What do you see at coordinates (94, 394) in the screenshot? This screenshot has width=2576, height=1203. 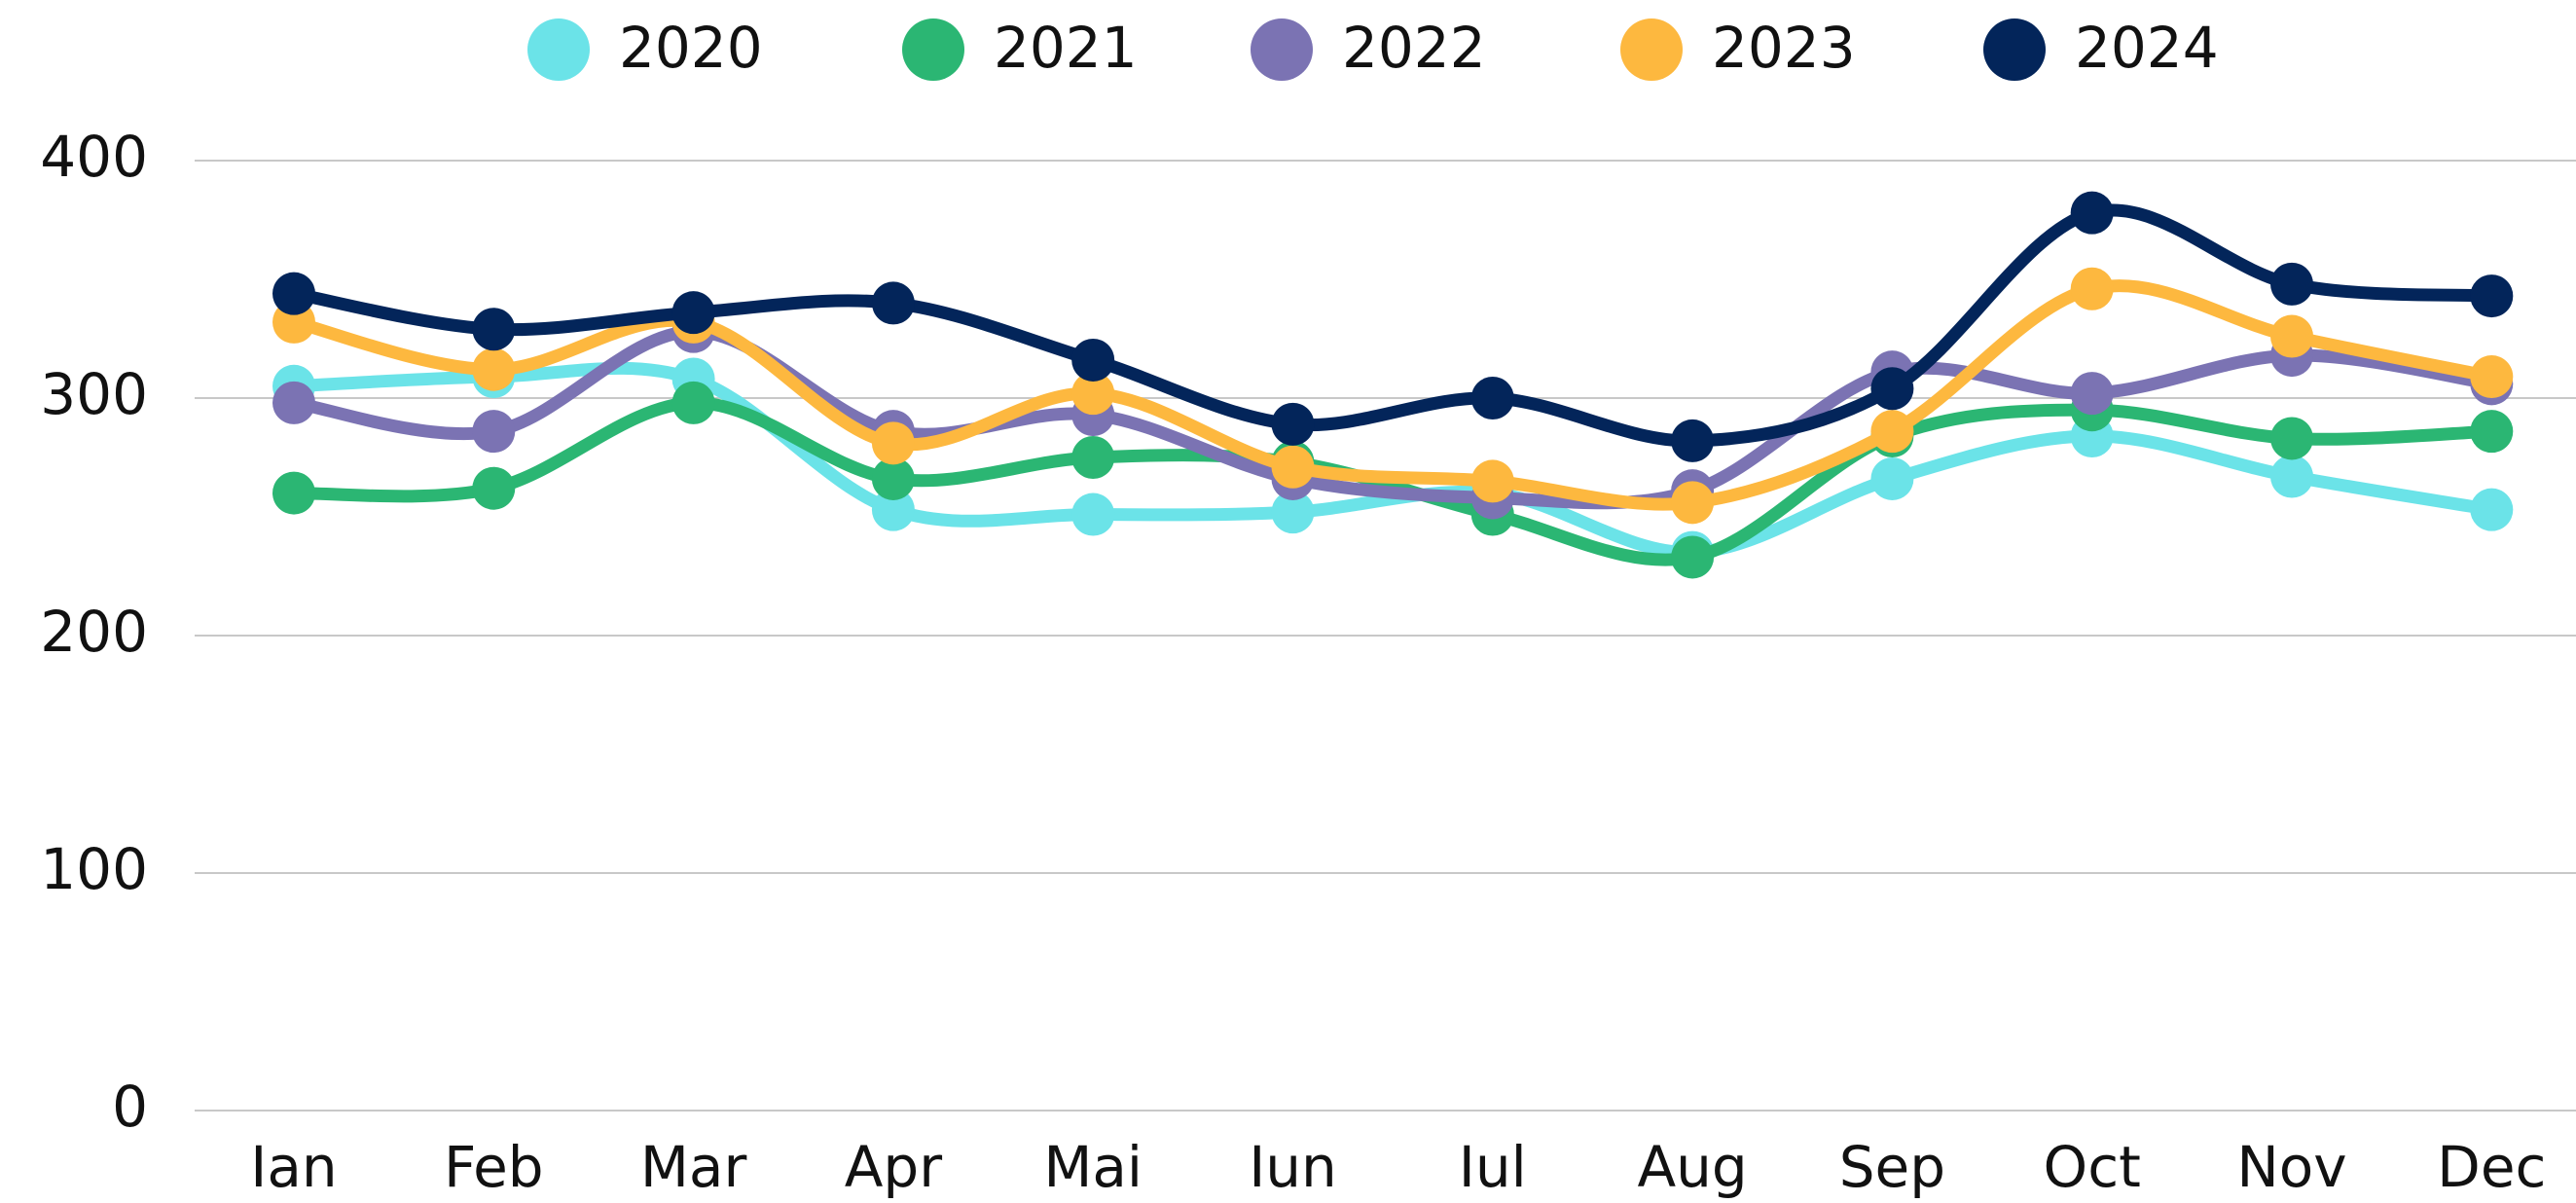 I see `y-tick-label: 300` at bounding box center [94, 394].